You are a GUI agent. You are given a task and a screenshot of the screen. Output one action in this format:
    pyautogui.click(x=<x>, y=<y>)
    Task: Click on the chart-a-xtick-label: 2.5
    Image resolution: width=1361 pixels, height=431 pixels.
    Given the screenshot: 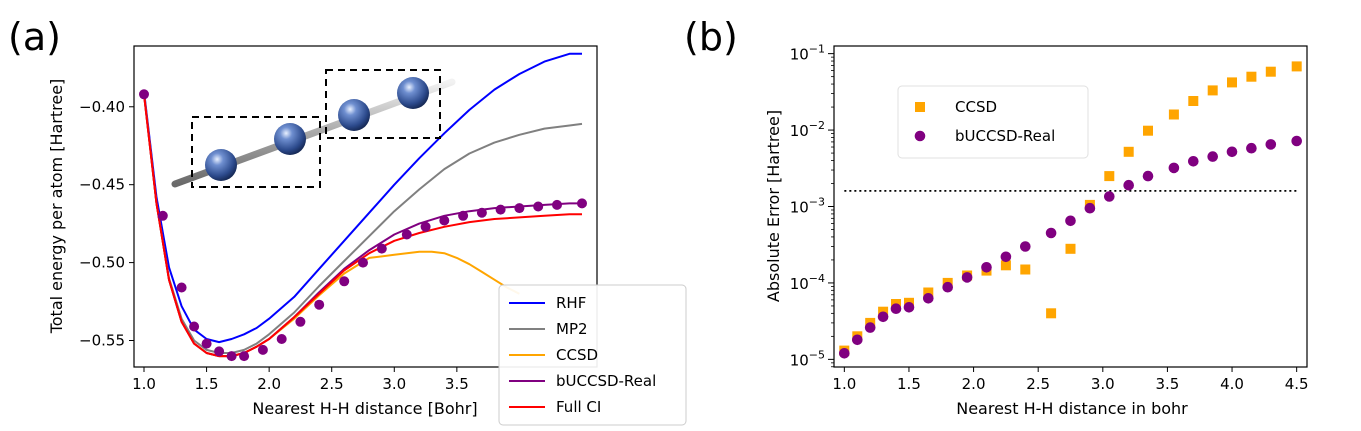 What is the action you would take?
    pyautogui.click(x=332, y=384)
    